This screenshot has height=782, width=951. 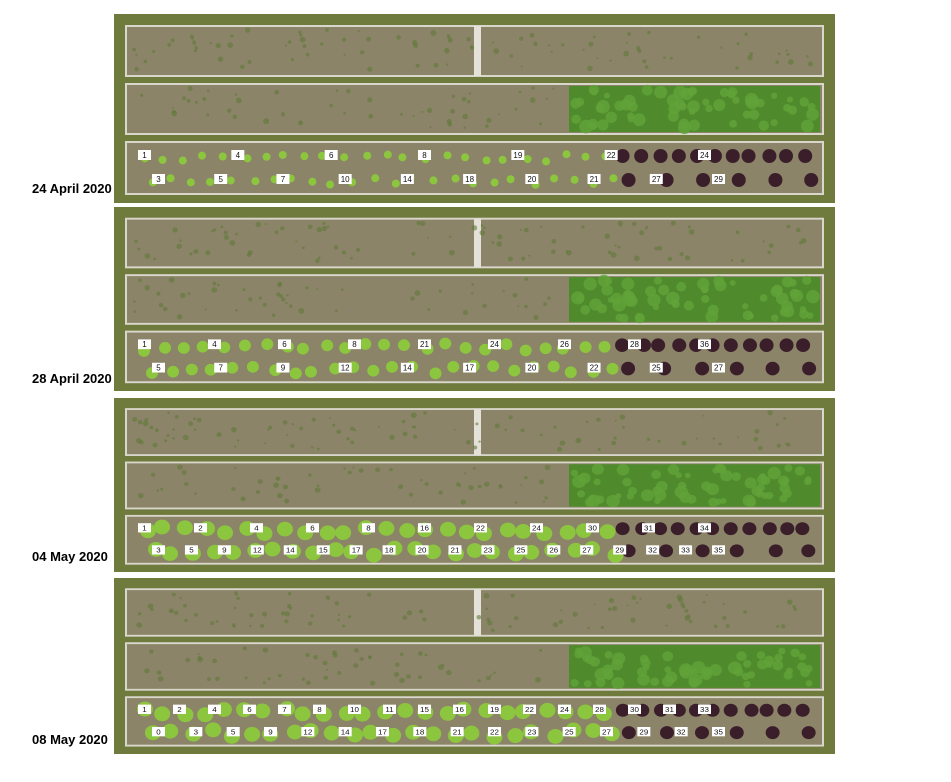 What do you see at coordinates (70, 739) in the screenshot?
I see `date-label-4: 08 May 2020` at bounding box center [70, 739].